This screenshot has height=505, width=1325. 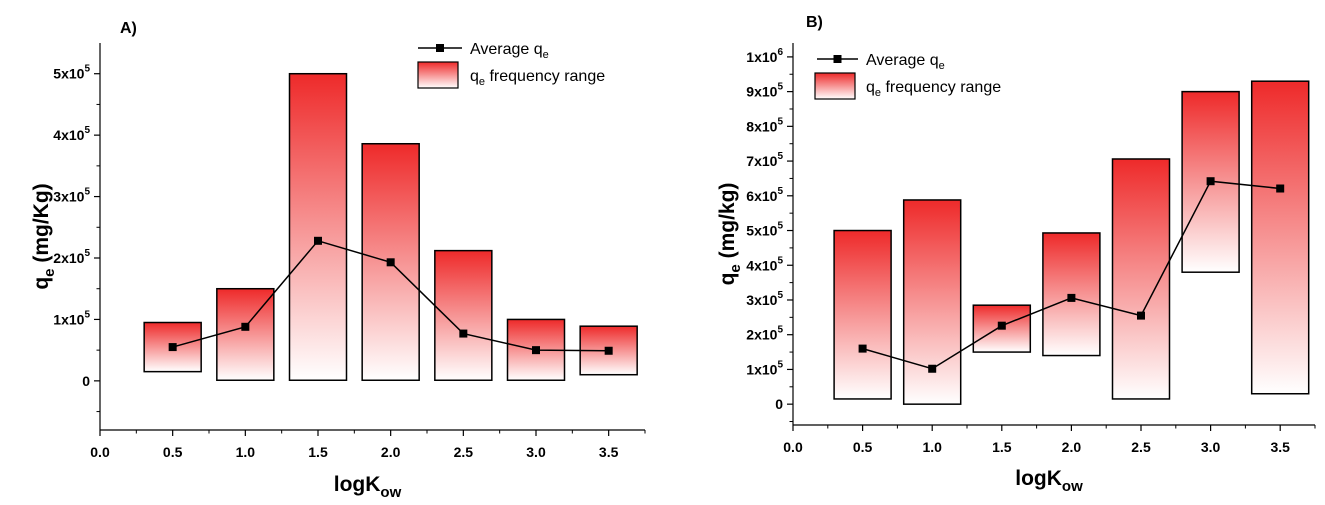 What do you see at coordinates (546, 55) in the screenshot?
I see `legend-average-subscript: e` at bounding box center [546, 55].